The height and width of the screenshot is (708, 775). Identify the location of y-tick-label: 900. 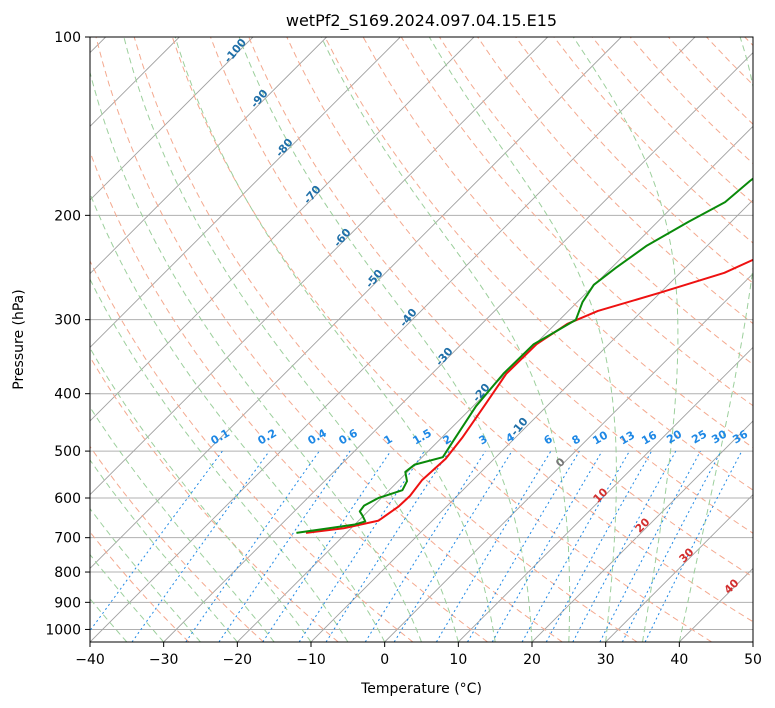
(67, 603).